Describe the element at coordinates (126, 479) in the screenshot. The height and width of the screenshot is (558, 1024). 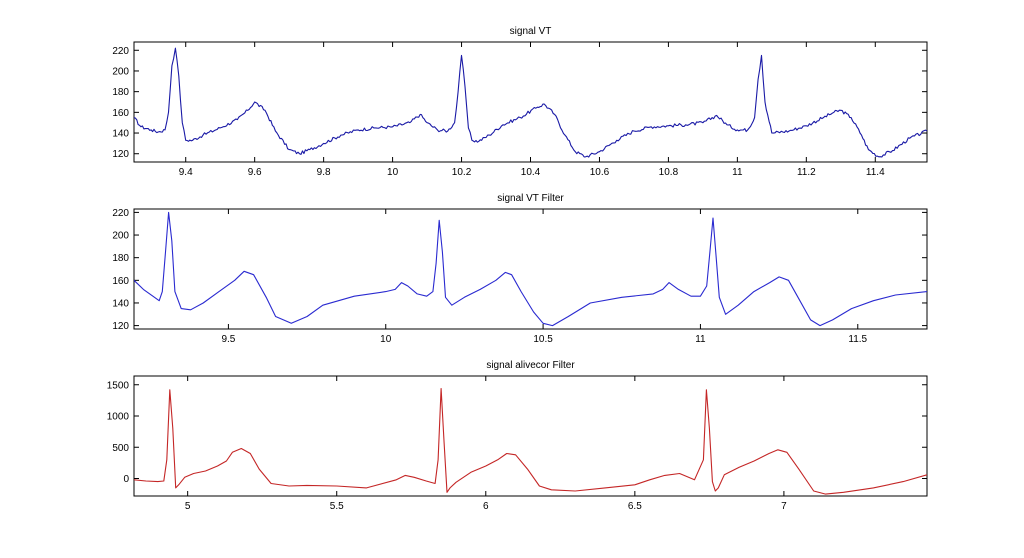
I see `y-tick-label: 0` at that location.